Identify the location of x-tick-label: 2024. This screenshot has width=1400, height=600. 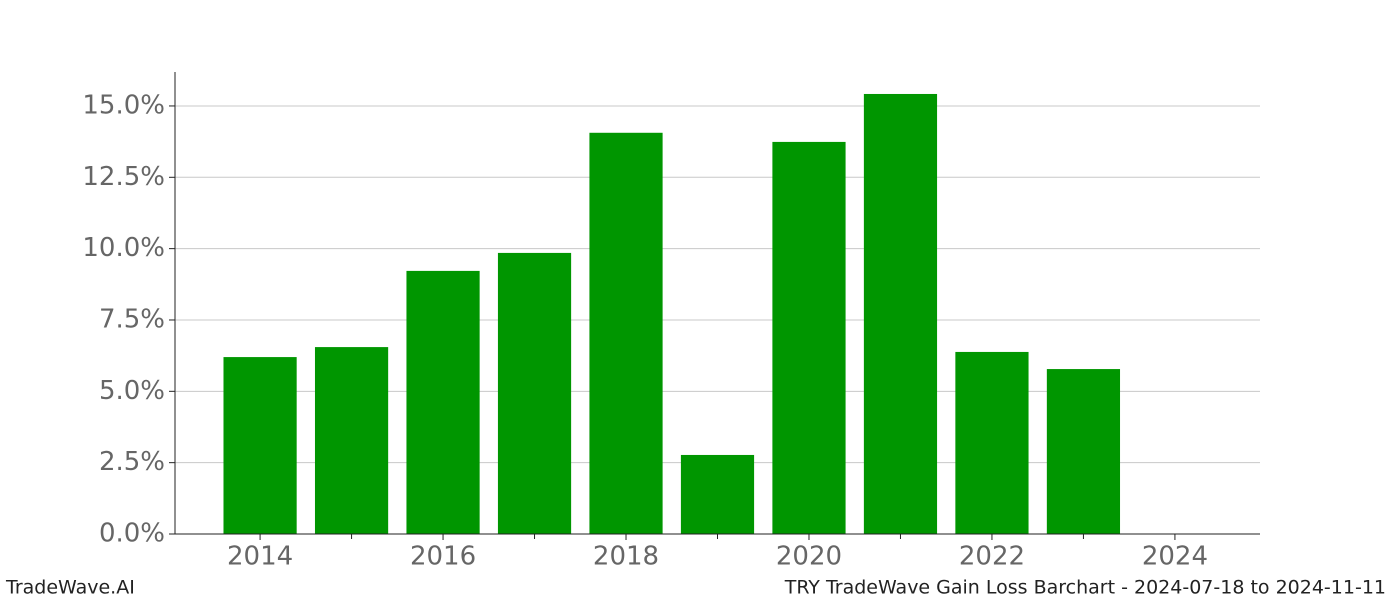
(1175, 557).